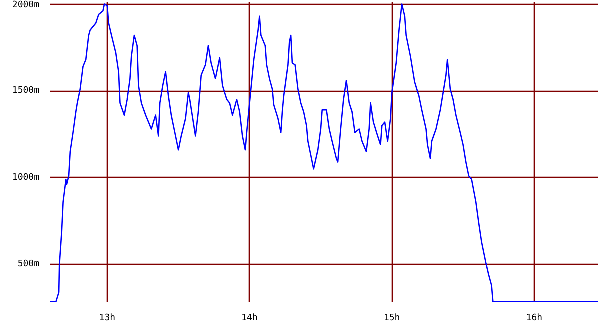 Image resolution: width=600 pixels, height=330 pixels. I want to click on y-tick-label: 500m, so click(29, 265).